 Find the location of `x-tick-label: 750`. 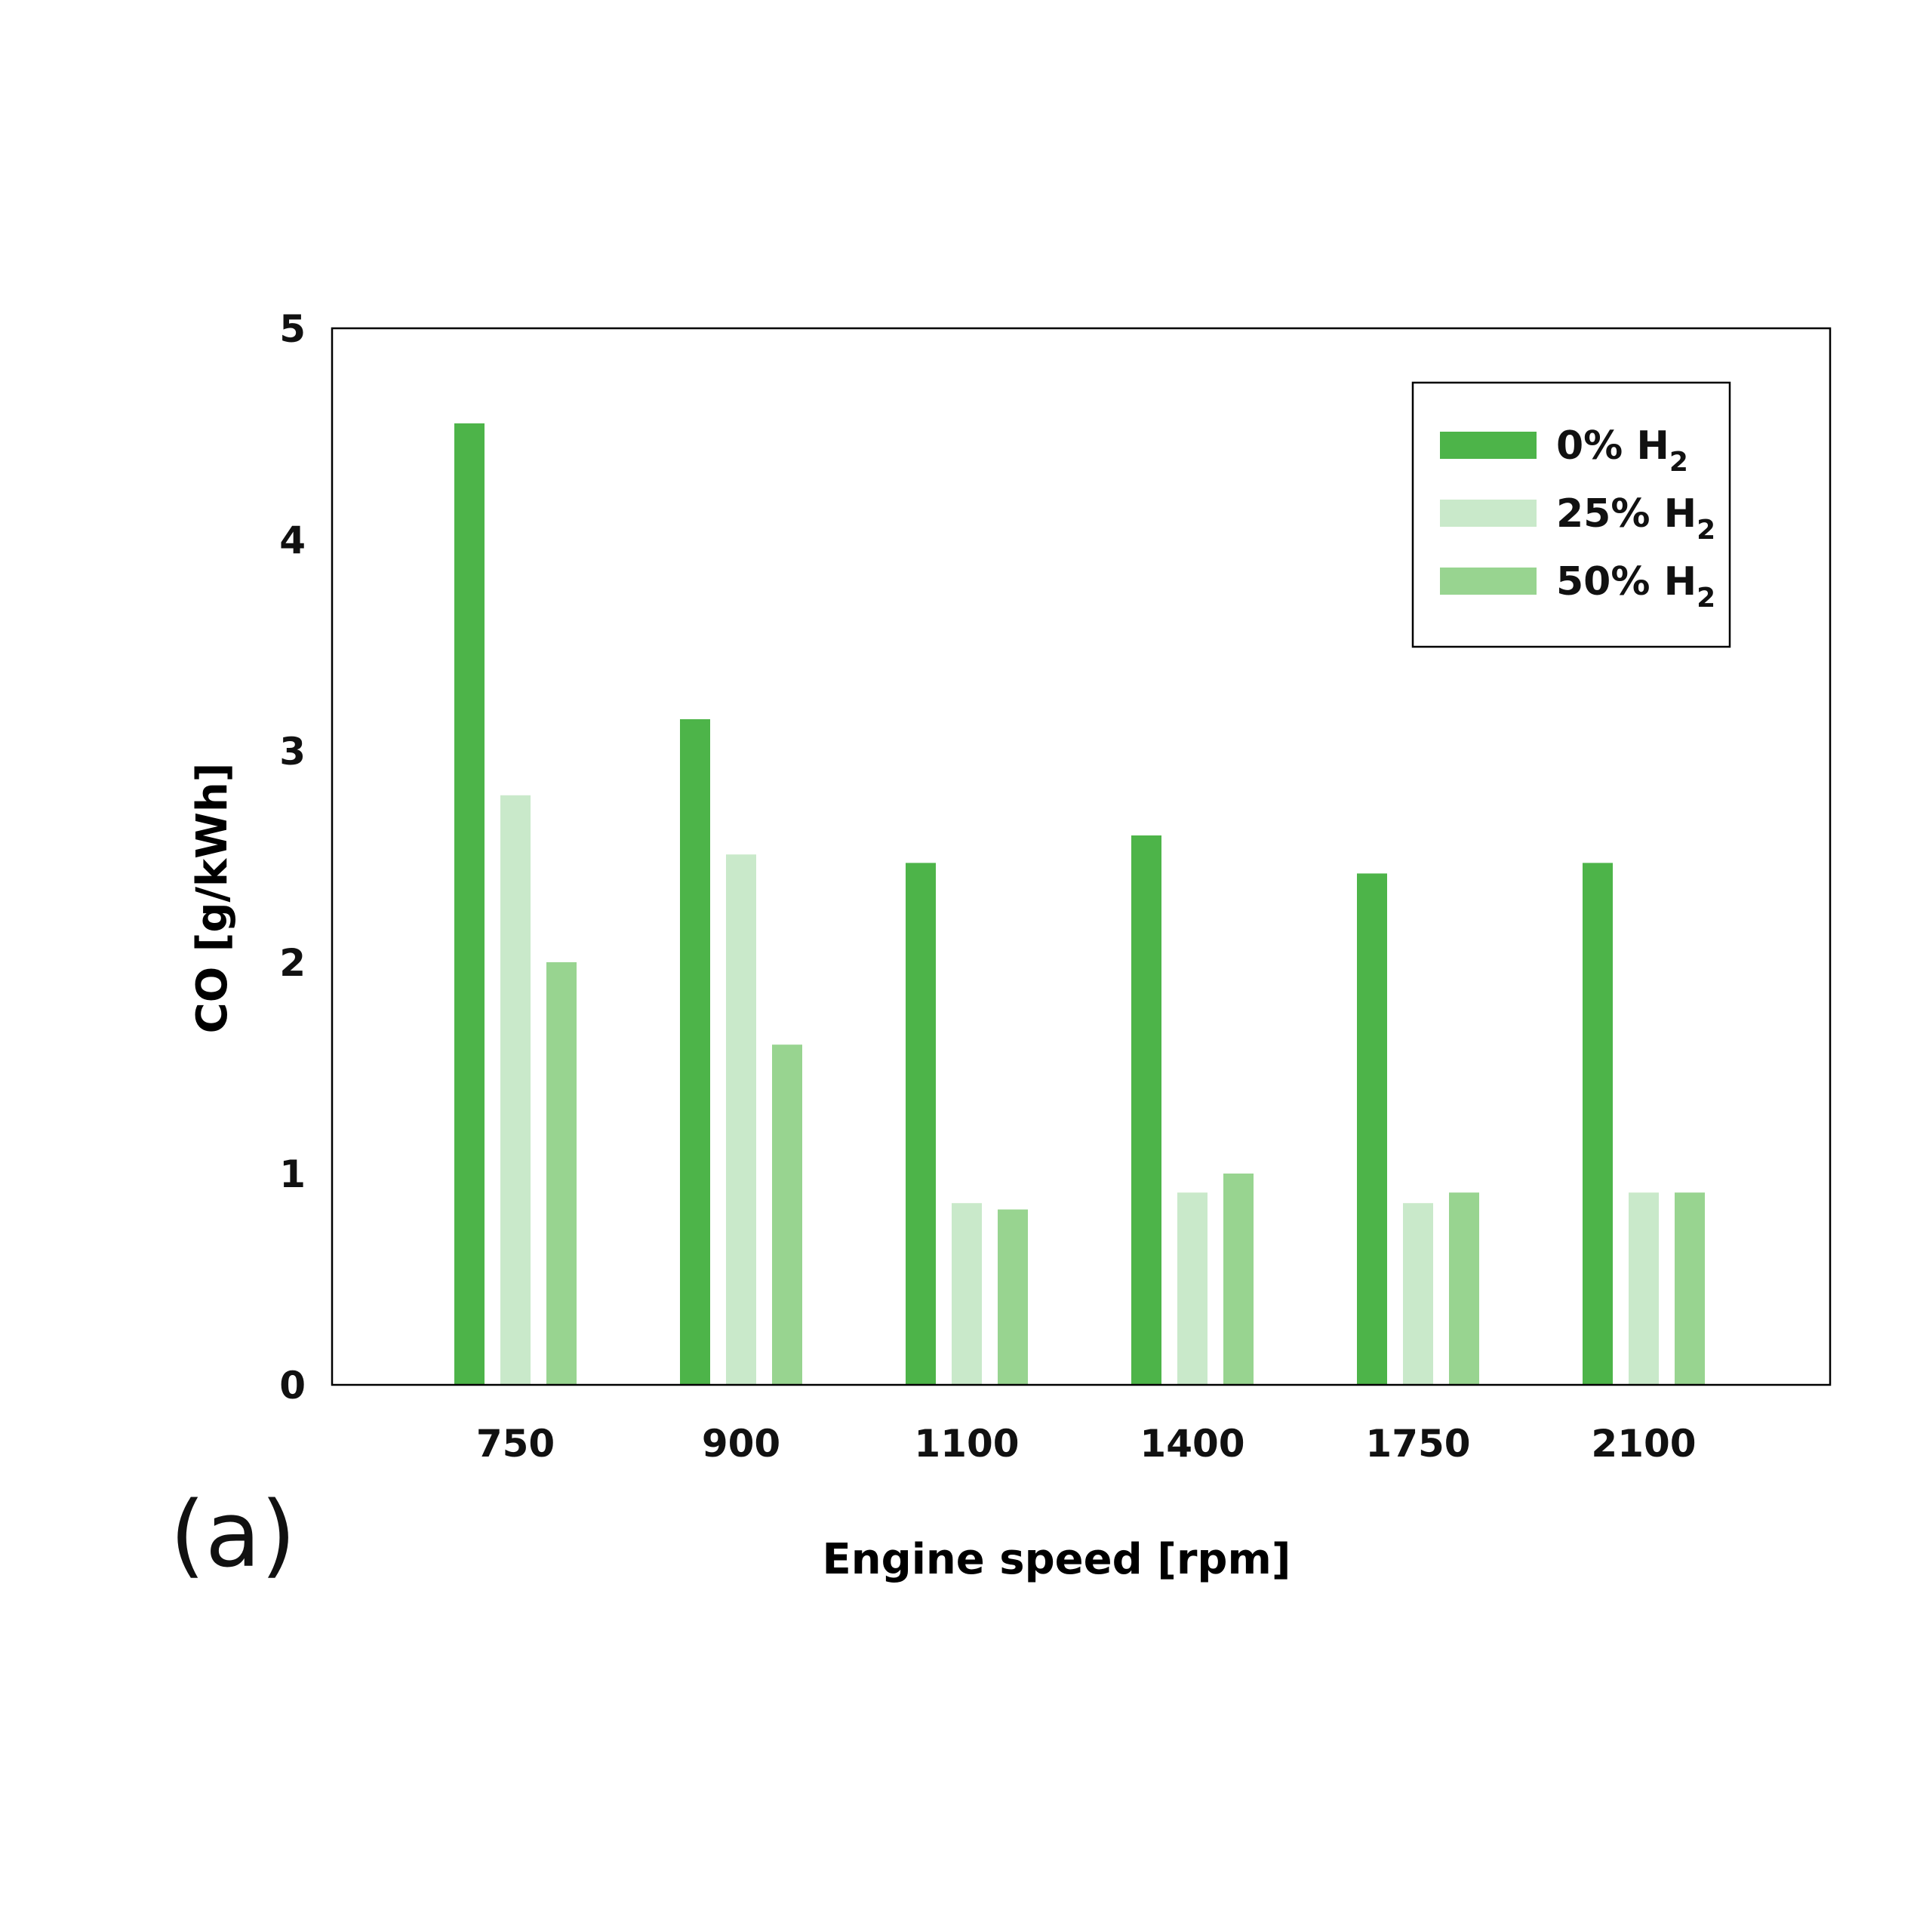

x-tick-label: 750 is located at coordinates (515, 1444).